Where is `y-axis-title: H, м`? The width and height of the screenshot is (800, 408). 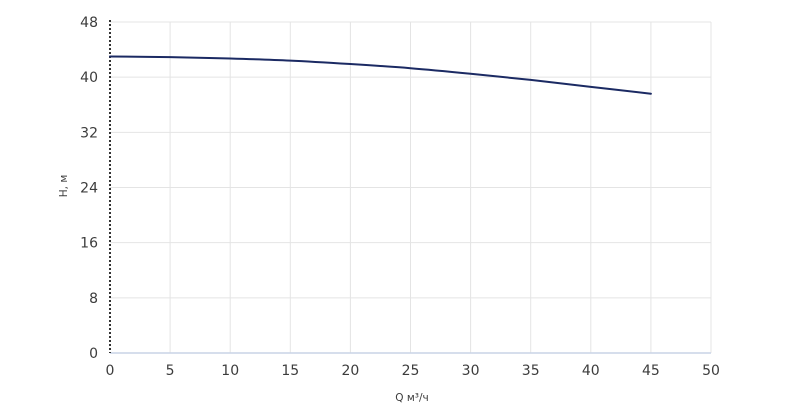
y-axis-title: H, м is located at coordinates (64, 186).